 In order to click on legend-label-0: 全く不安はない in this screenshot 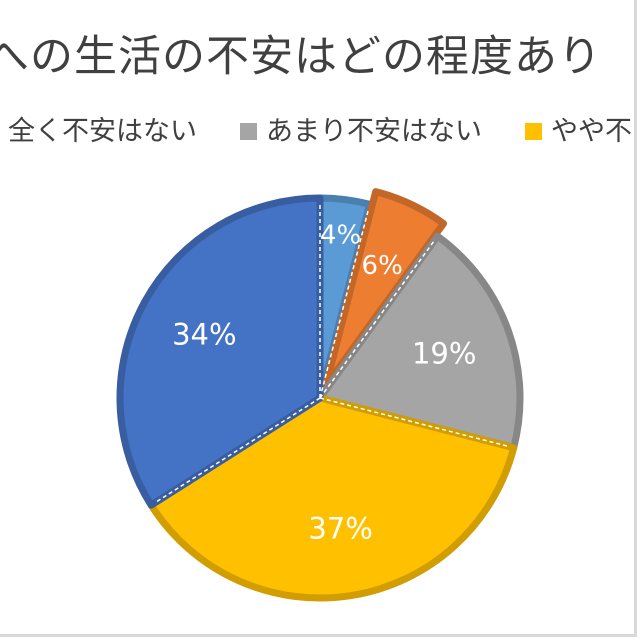, I will do `click(102, 131)`.